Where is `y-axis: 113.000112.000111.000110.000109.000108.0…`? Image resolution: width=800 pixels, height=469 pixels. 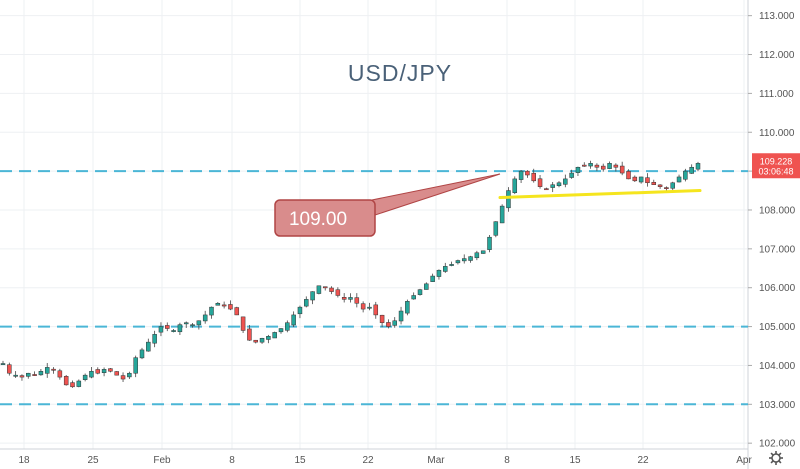 y-axis: 113.000112.000111.000110.000109.000108.0… is located at coordinates (772, 230).